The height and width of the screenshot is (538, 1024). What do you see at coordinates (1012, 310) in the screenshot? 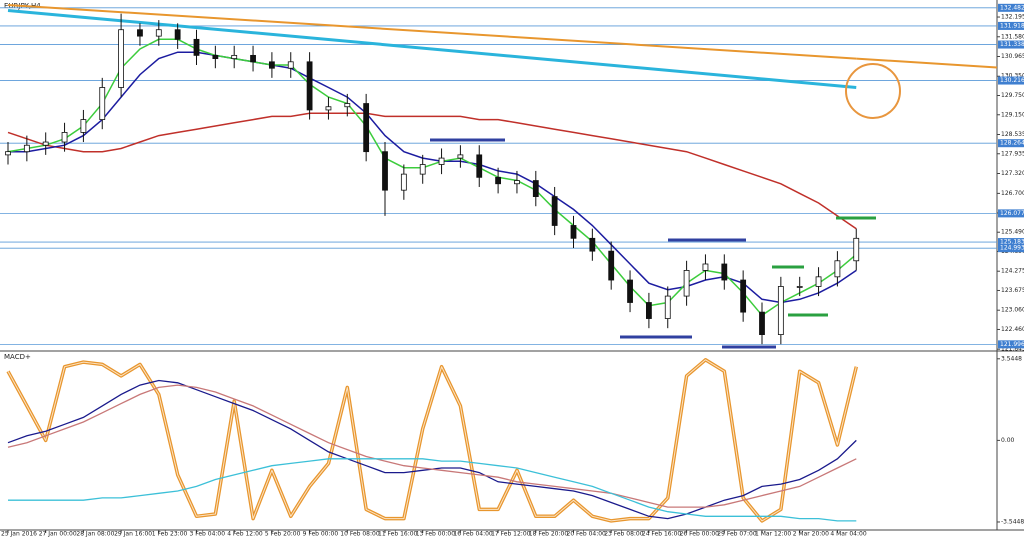
I see `y-tick-label: 123.060` at bounding box center [1012, 310].